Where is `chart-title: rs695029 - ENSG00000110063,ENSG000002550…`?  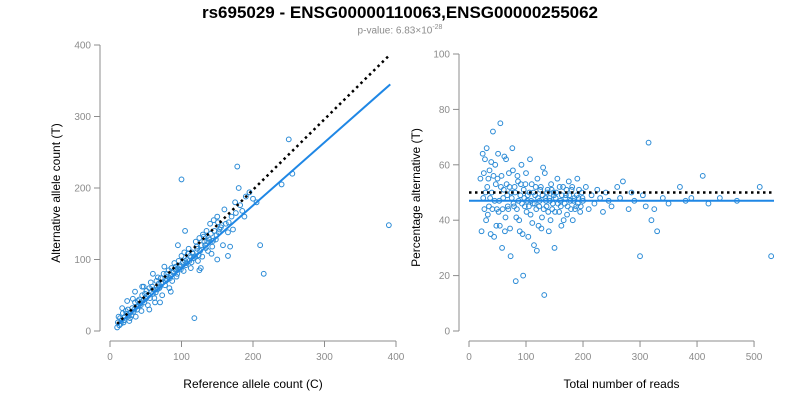 chart-title: rs695029 - ENSG00000110063,ENSG000002550… is located at coordinates (400, 12).